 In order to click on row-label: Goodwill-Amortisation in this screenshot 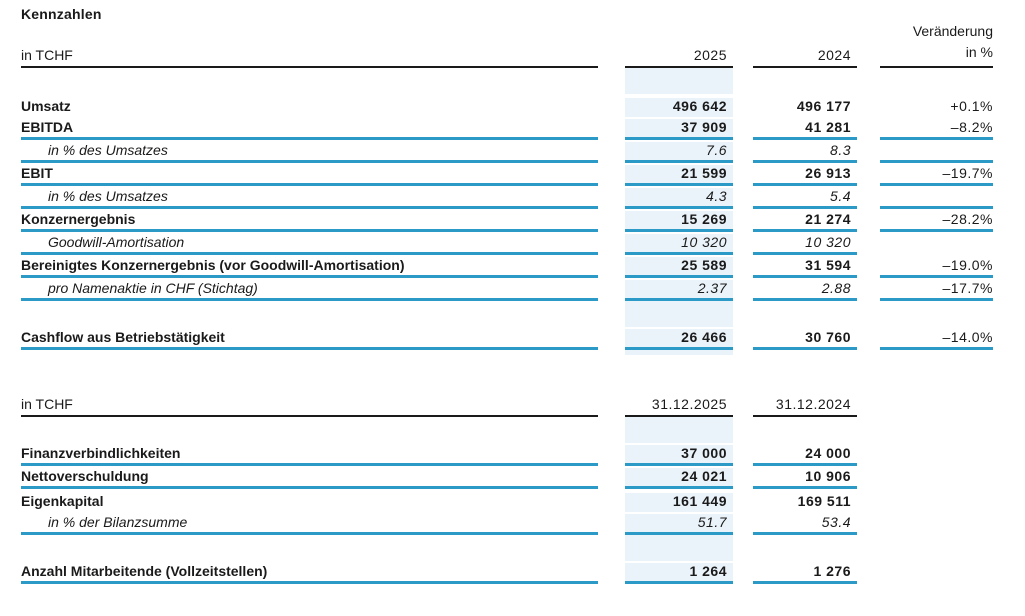, I will do `click(309, 244)`.